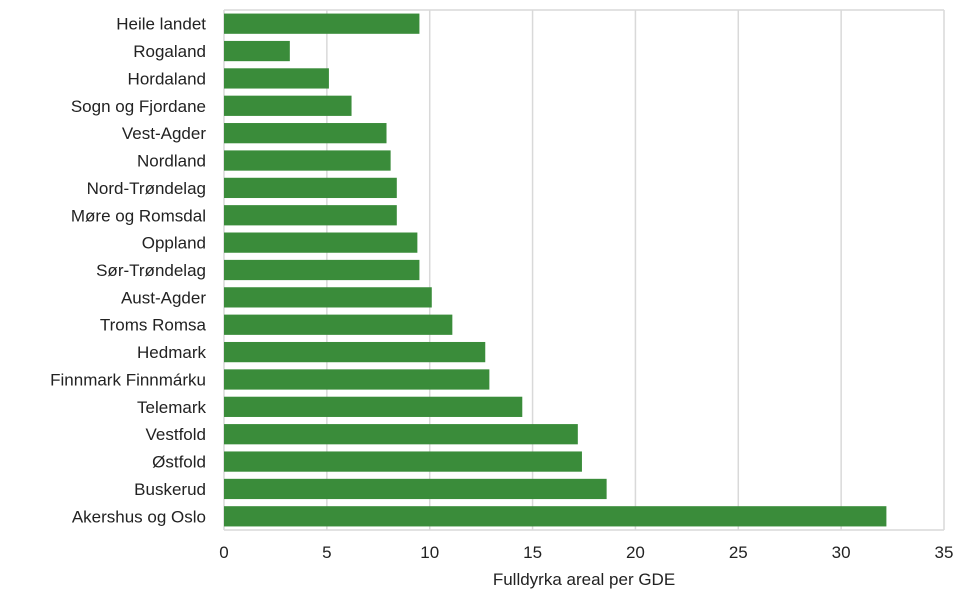  I want to click on y-tick-label: Sør-Trøndelag, so click(151, 270).